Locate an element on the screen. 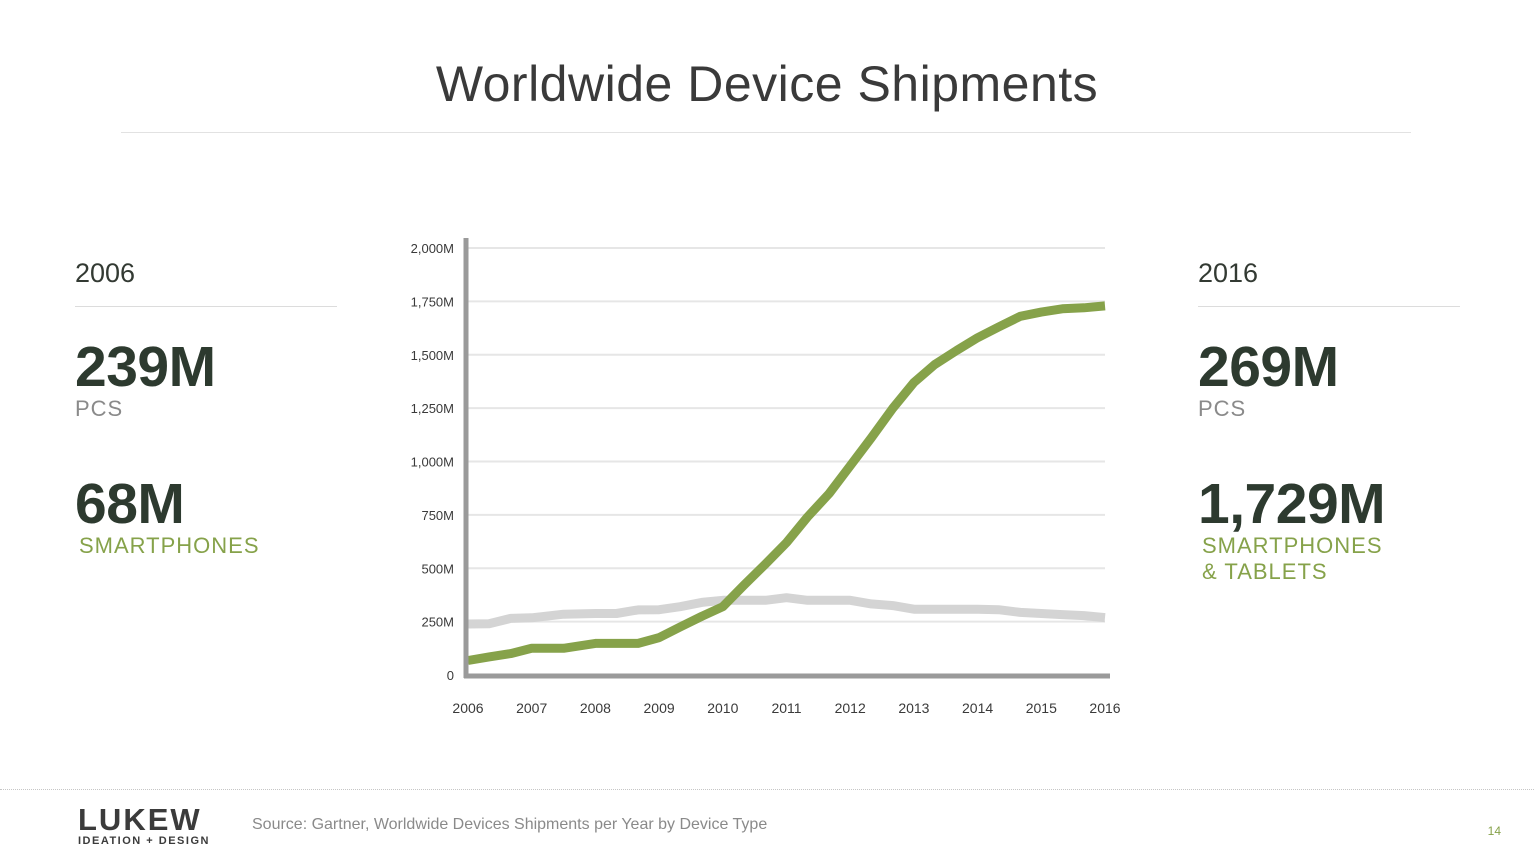 This screenshot has height=860, width=1534. x-tick-label-2015: 2015 is located at coordinates (1041, 708).